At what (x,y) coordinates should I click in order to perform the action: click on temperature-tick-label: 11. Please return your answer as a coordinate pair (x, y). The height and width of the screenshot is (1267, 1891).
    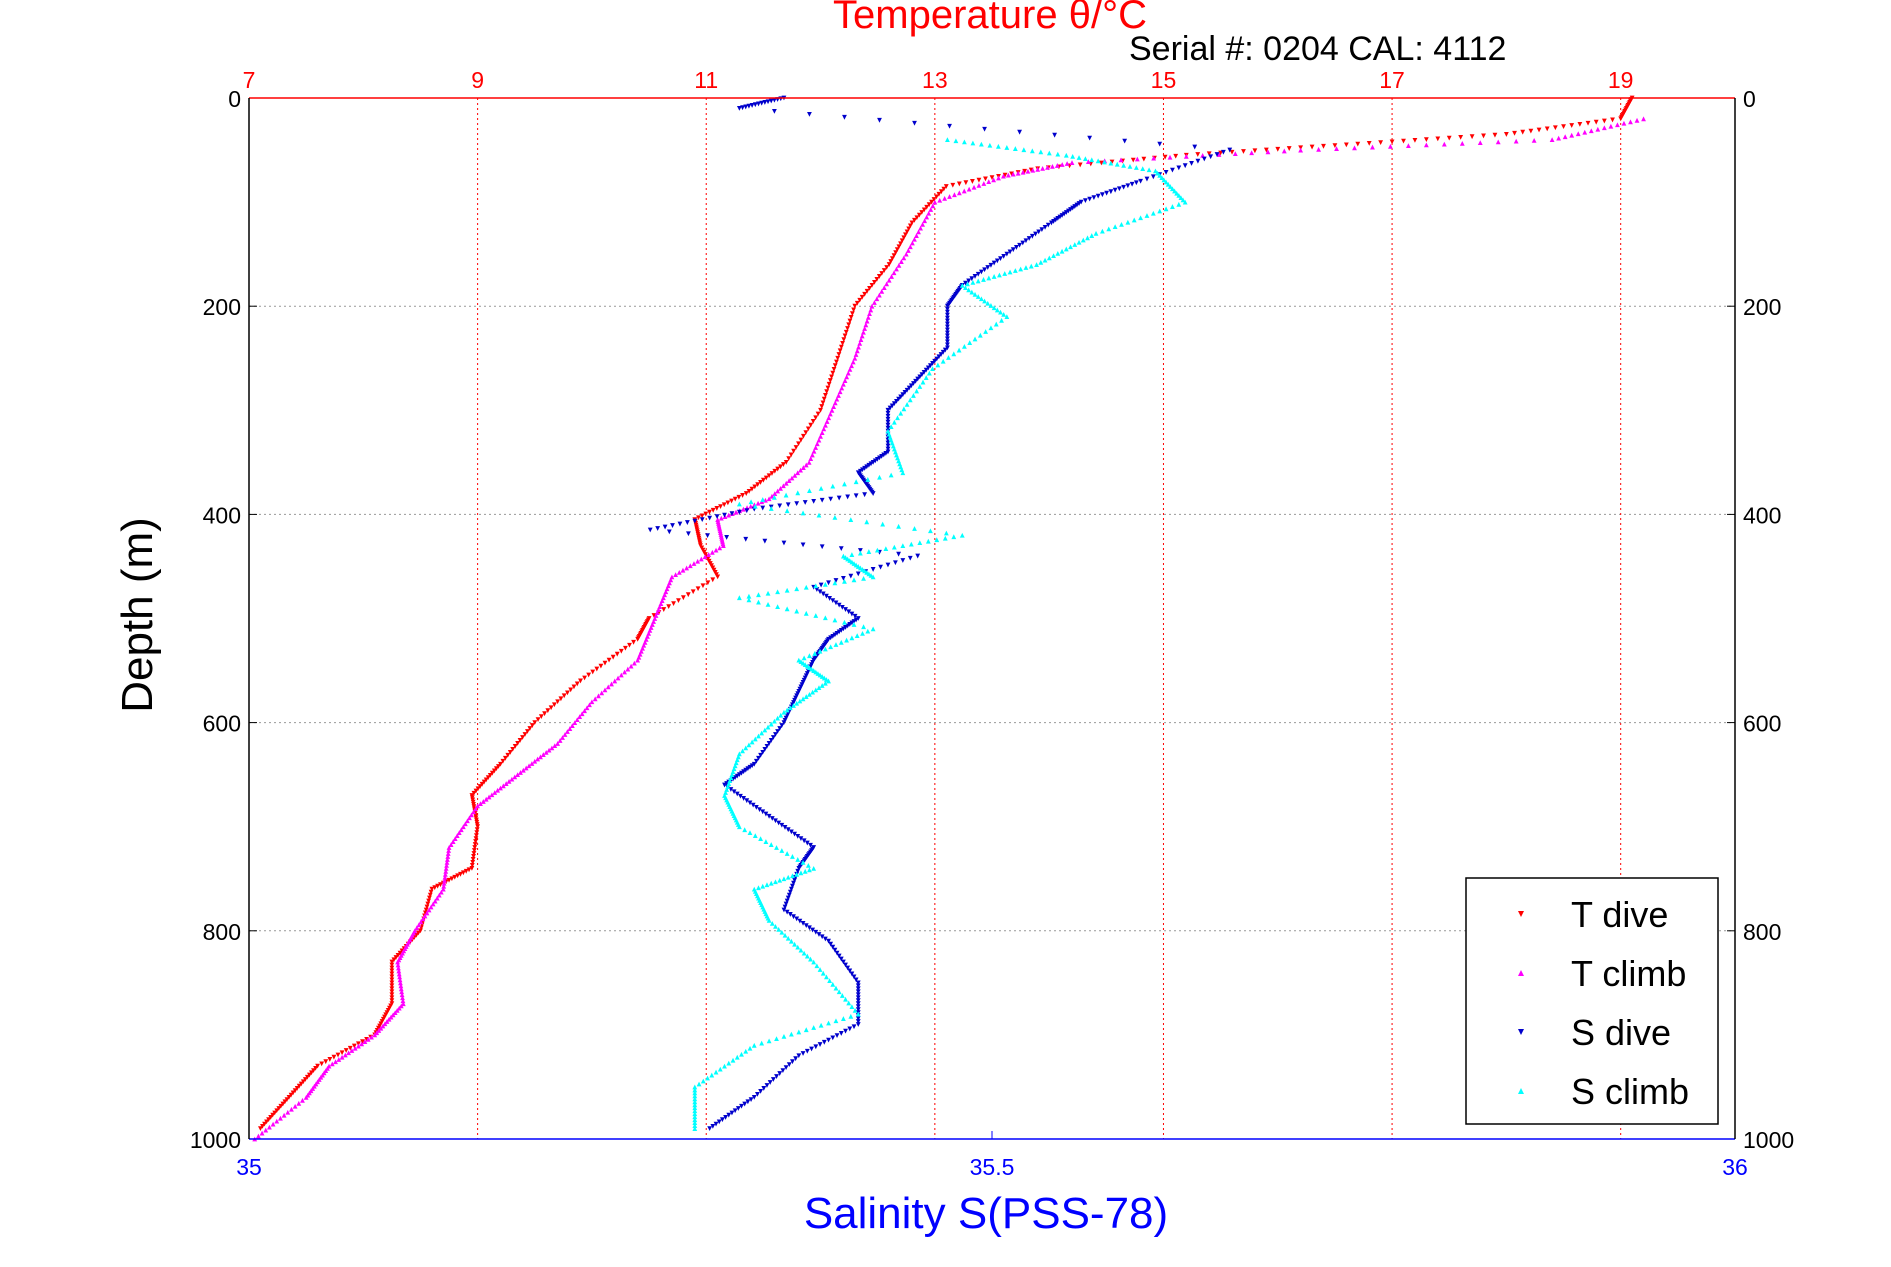
    Looking at the image, I should click on (706, 80).